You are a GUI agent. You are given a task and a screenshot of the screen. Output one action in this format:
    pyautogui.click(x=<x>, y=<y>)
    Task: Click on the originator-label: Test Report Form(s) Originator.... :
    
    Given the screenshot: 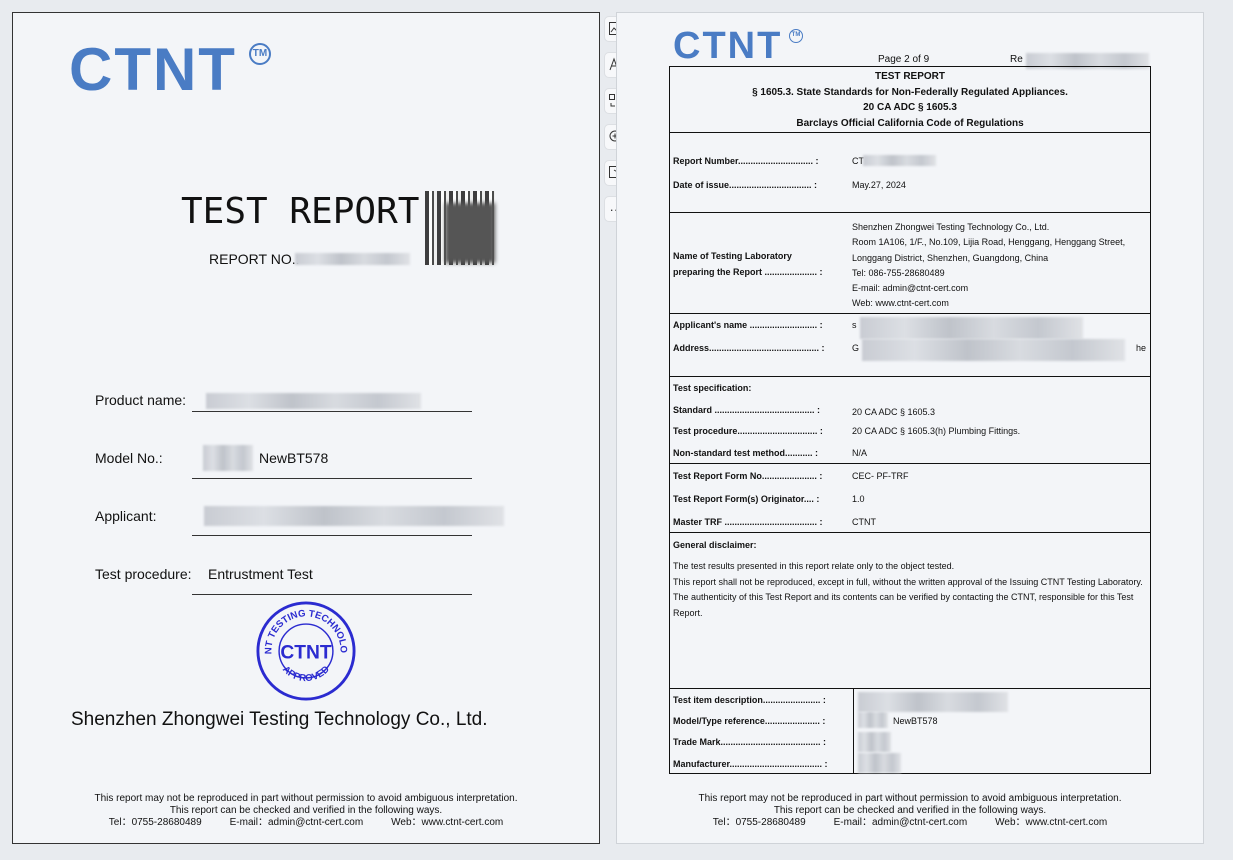 What is the action you would take?
    pyautogui.click(x=746, y=499)
    